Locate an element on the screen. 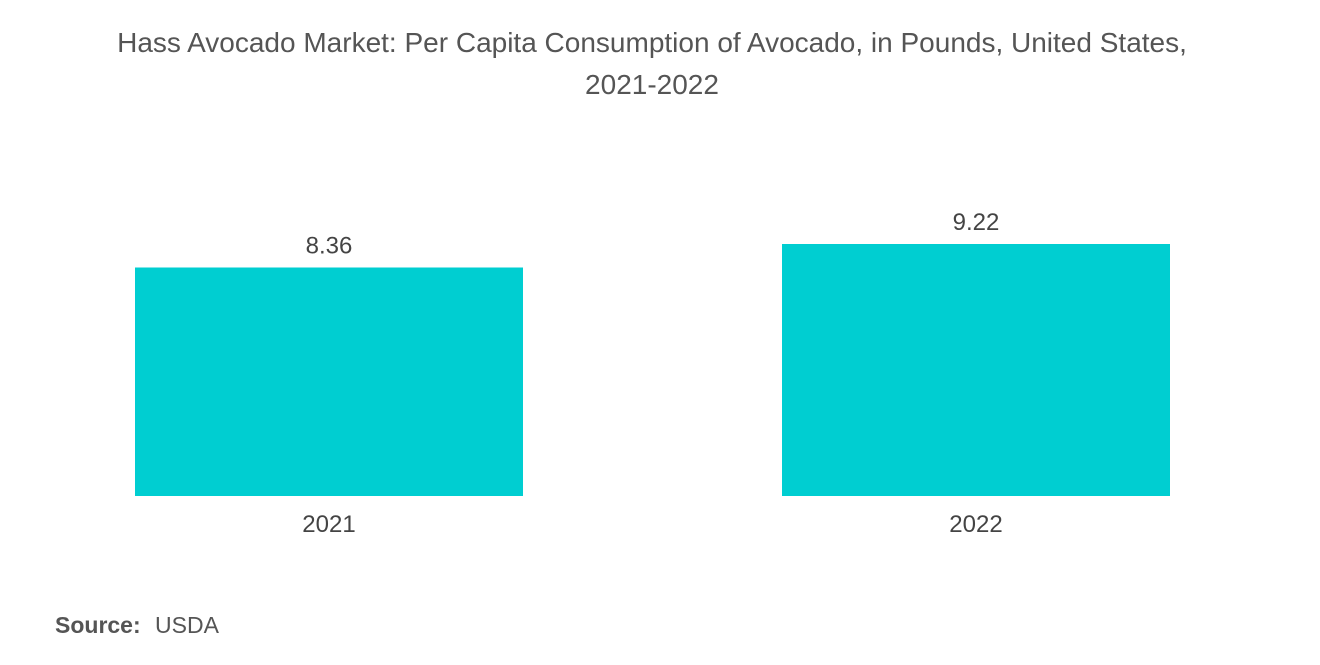 This screenshot has width=1320, height=665. data-label-2021: 8.36 is located at coordinates (329, 246).